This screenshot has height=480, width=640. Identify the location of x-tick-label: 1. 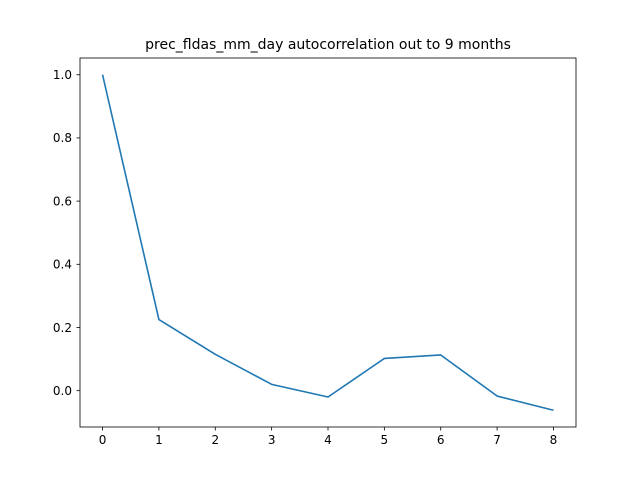
(159, 440).